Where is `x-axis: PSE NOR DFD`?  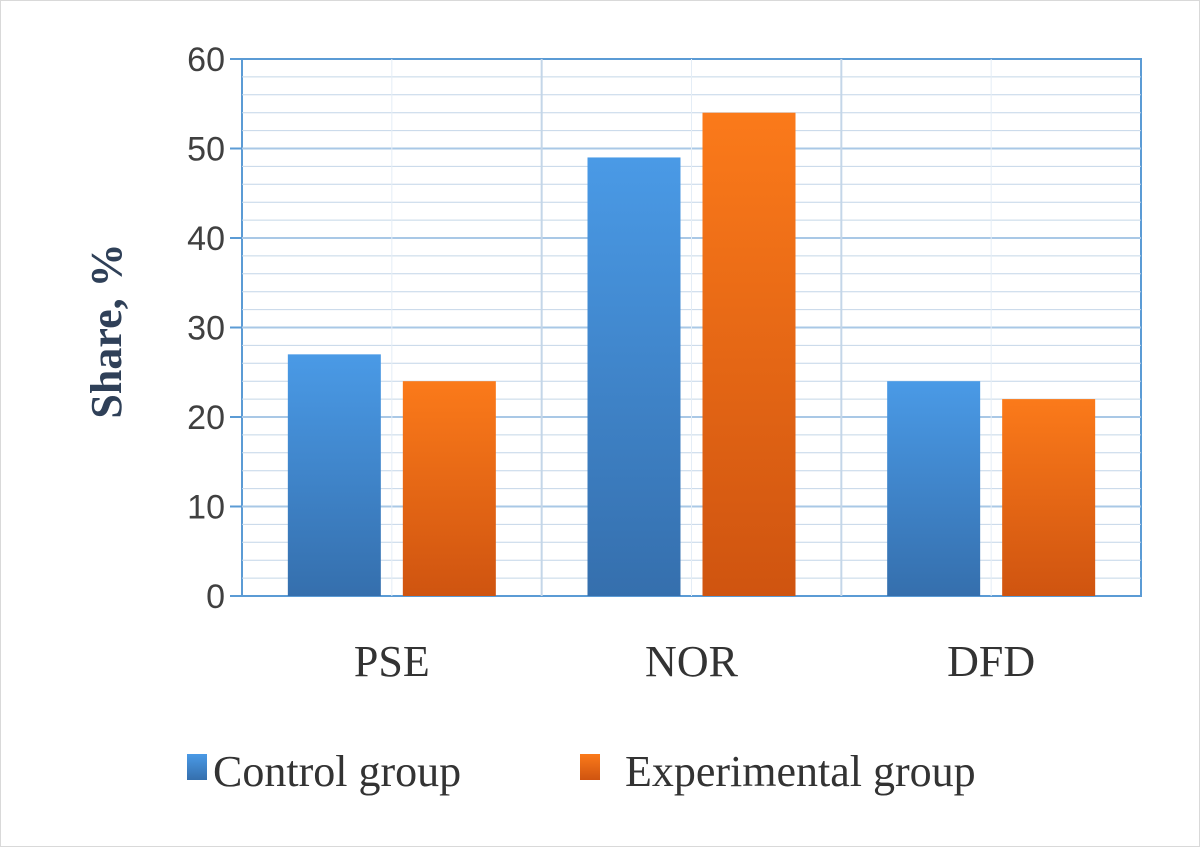
x-axis: PSE NOR DFD is located at coordinates (694, 661).